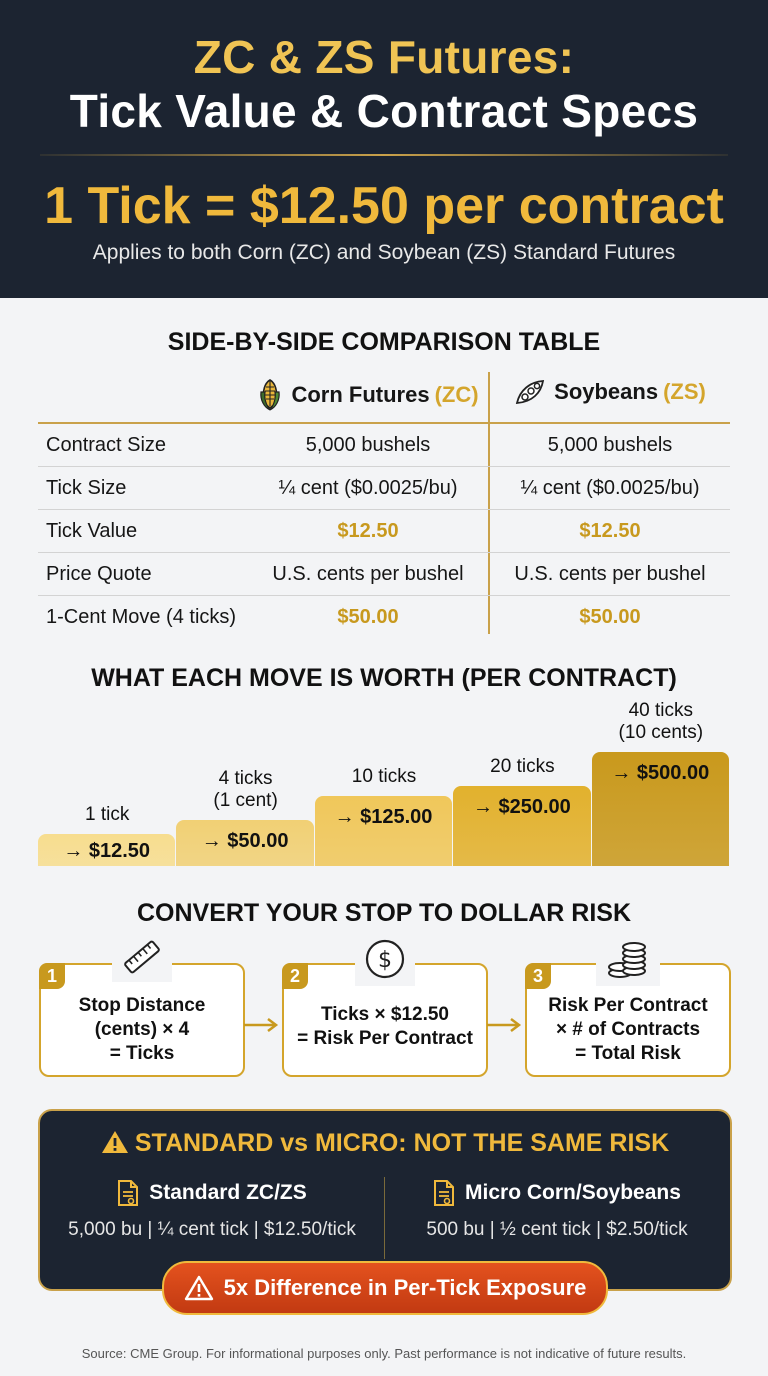 This screenshot has width=768, height=1376. I want to click on corn-label: Corn Futures, so click(360, 394).